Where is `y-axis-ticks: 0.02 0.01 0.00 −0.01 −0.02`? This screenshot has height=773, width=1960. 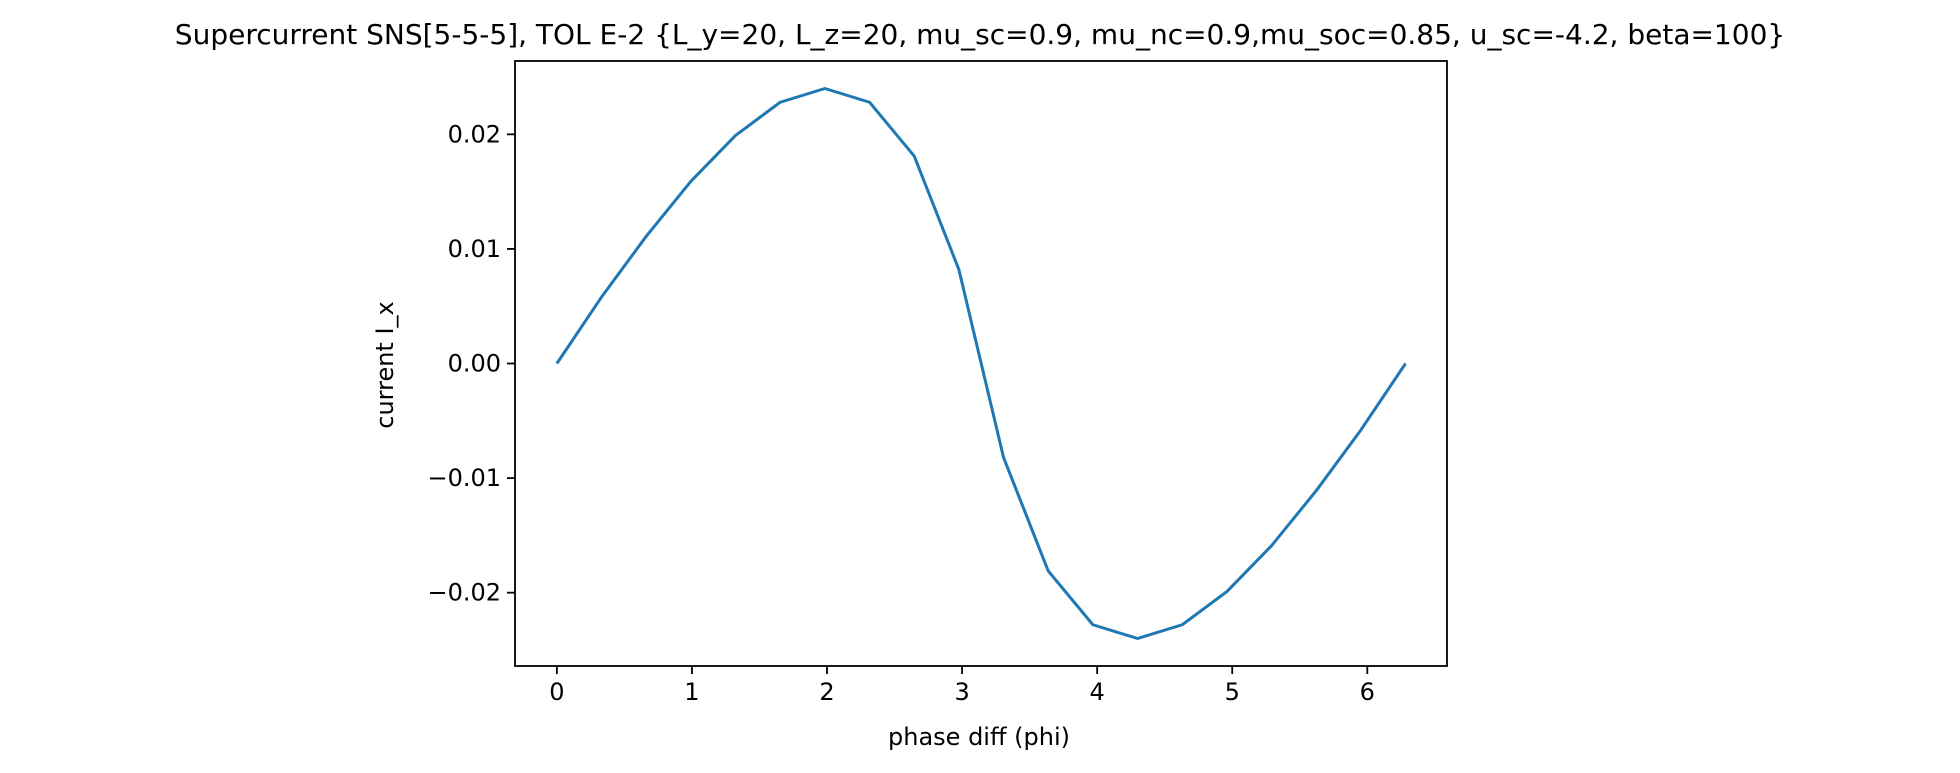 y-axis-ticks: 0.02 0.01 0.00 −0.01 −0.02 is located at coordinates (471, 363).